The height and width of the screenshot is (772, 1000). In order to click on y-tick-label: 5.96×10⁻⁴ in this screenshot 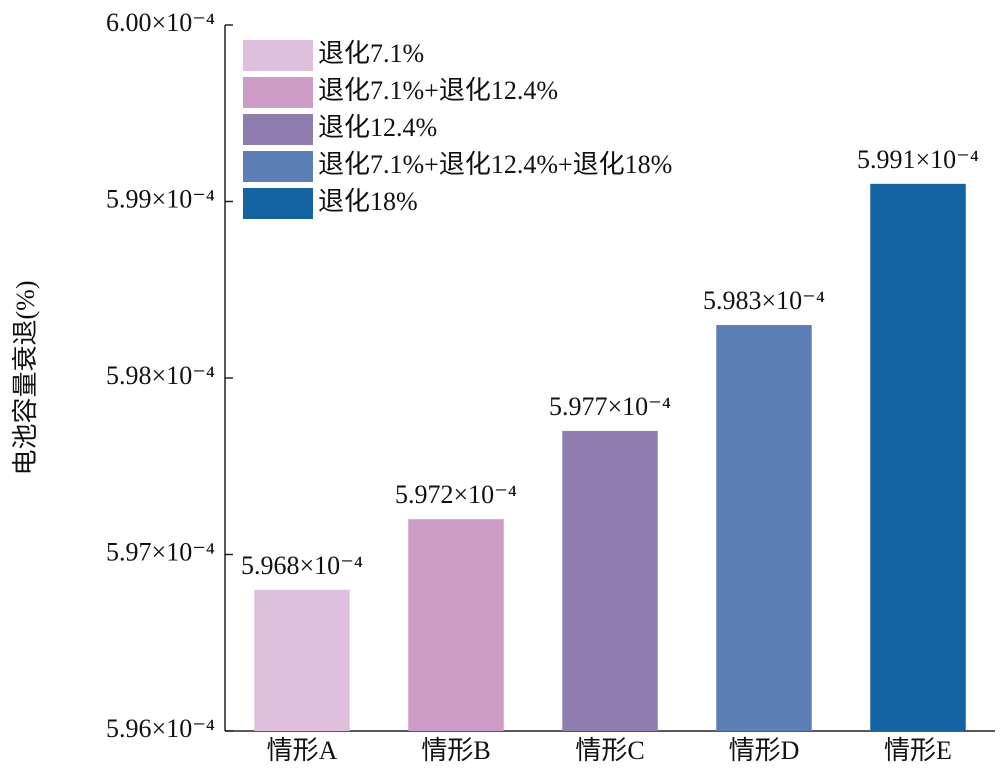, I will do `click(160, 728)`.